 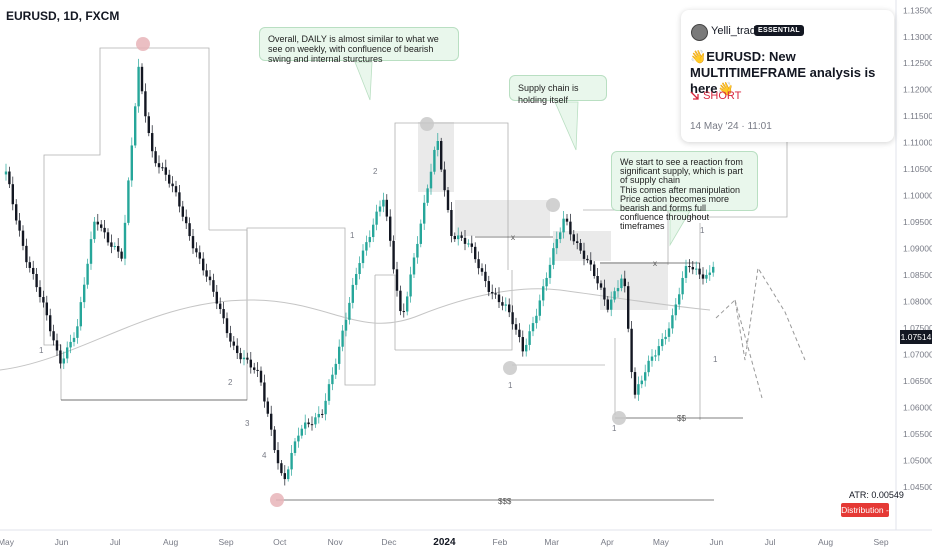 What do you see at coordinates (917, 487) in the screenshot?
I see `price-tick-label: 1.04500` at bounding box center [917, 487].